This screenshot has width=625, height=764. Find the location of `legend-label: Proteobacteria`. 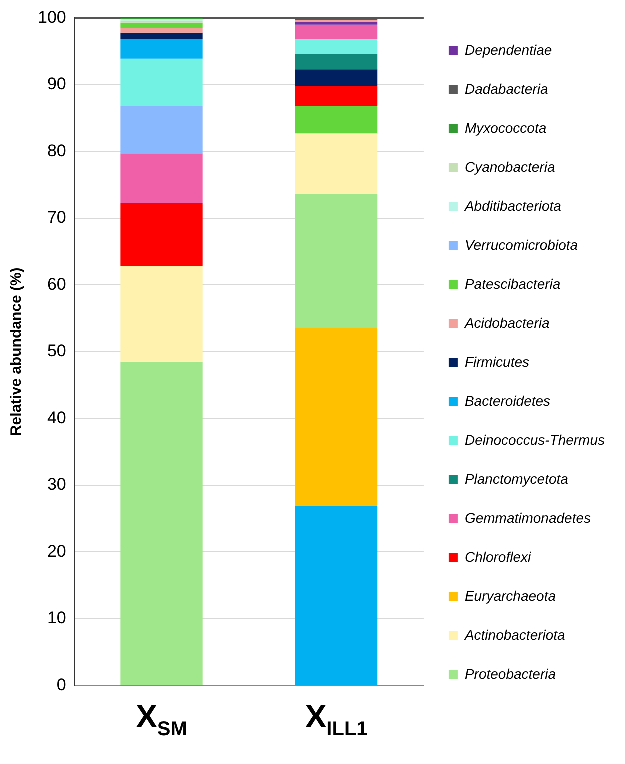

legend-label: Proteobacteria is located at coordinates (510, 674).